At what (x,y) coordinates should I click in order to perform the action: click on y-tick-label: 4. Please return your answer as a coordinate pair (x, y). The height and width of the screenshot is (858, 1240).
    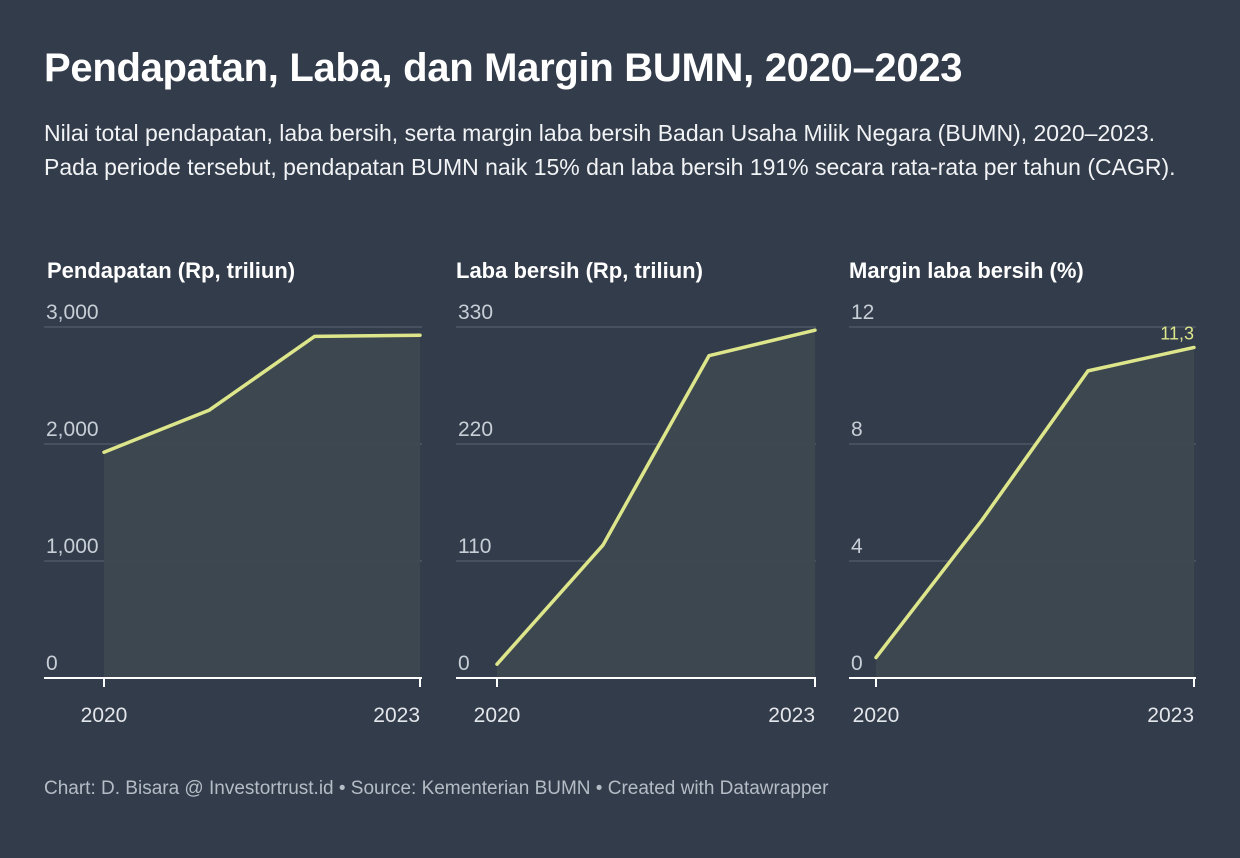
    Looking at the image, I should click on (857, 546).